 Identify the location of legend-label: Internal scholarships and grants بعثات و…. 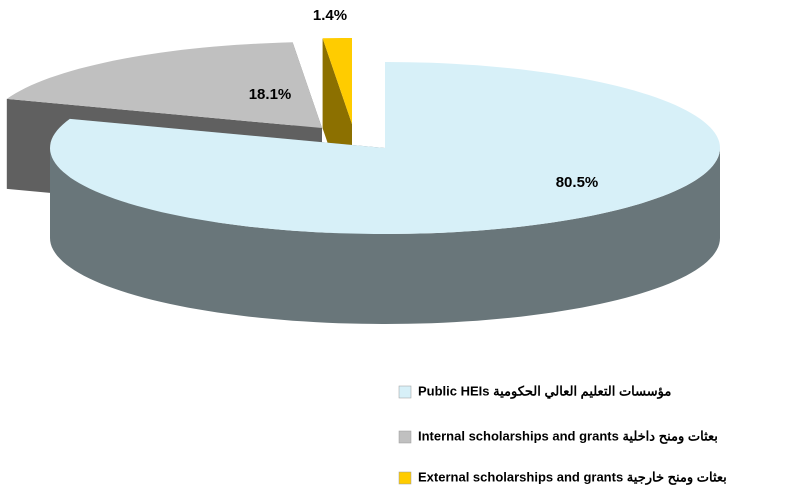
(568, 436).